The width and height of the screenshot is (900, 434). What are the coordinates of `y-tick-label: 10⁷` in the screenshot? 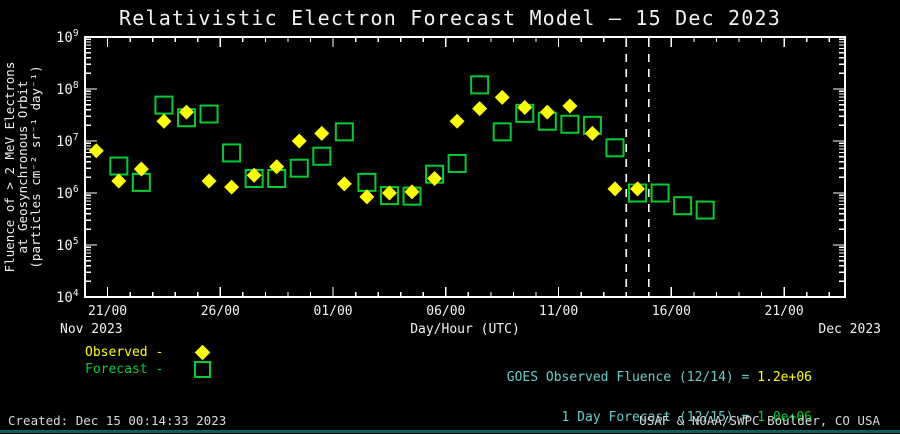 It's located at (67, 141).